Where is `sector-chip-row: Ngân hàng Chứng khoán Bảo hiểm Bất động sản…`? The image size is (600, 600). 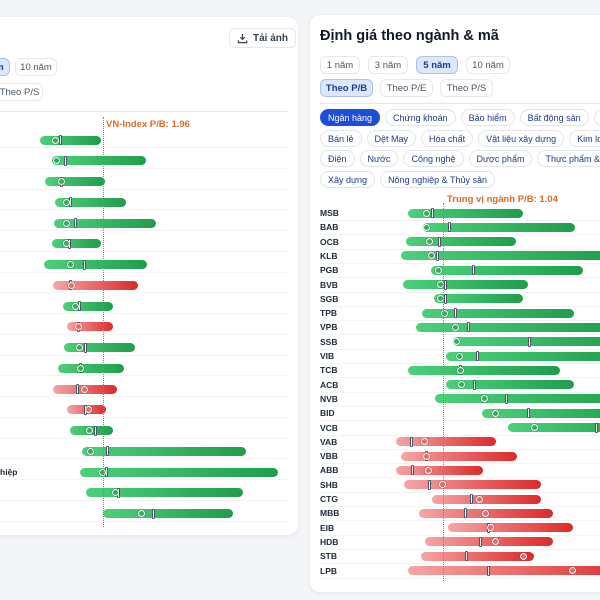
sector-chip-row: Ngân hàng Chứng khoán Bảo hiểm Bất động sản… is located at coordinates (460, 117).